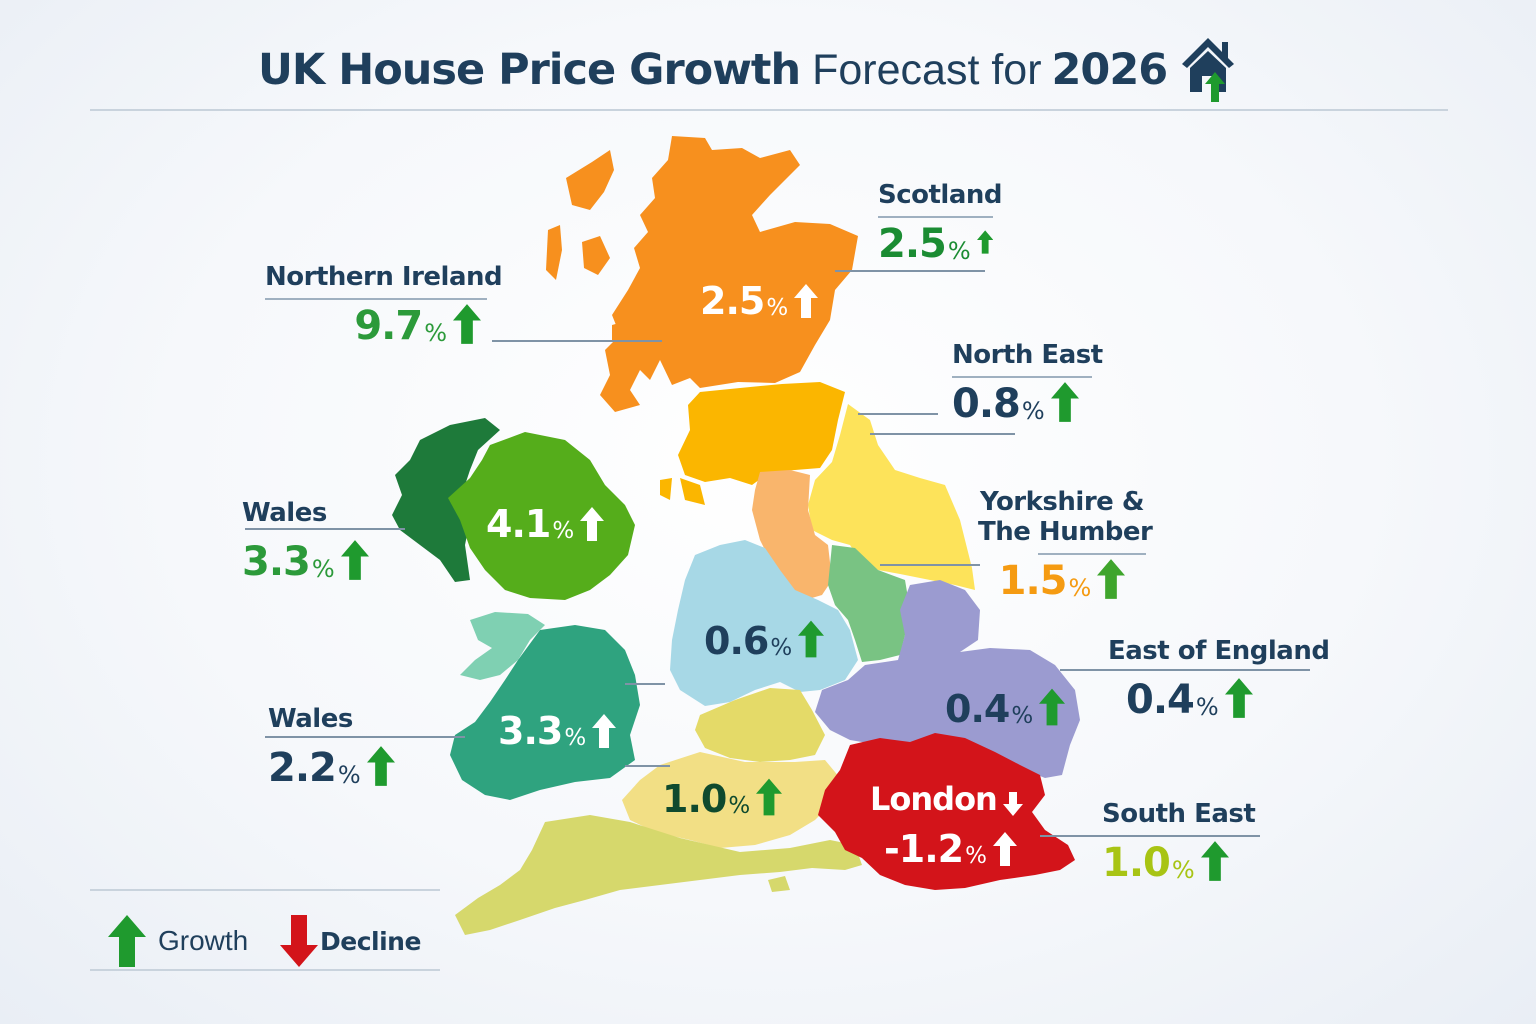  What do you see at coordinates (946, 799) in the screenshot?
I see `map-label-london-name: London` at bounding box center [946, 799].